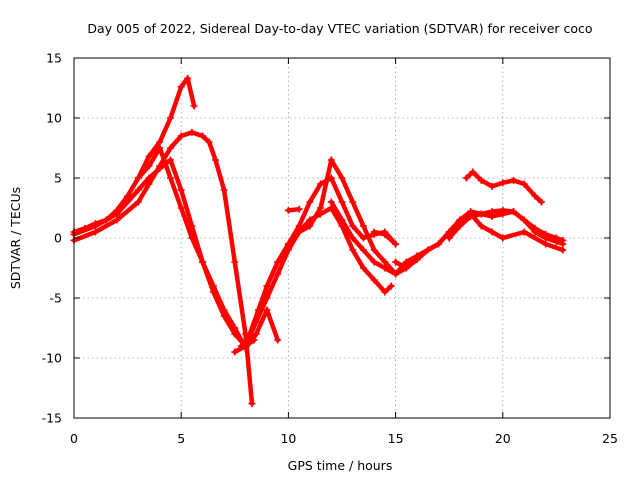  Describe the element at coordinates (58, 178) in the screenshot. I see `y-tick-label: 5` at that location.